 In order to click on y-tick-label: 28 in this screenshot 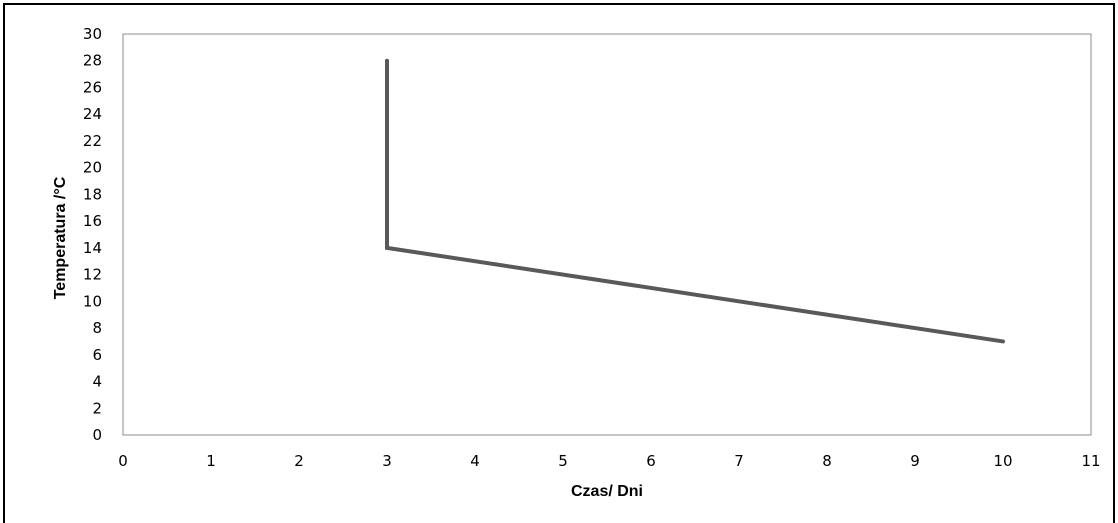, I will do `click(92, 61)`.